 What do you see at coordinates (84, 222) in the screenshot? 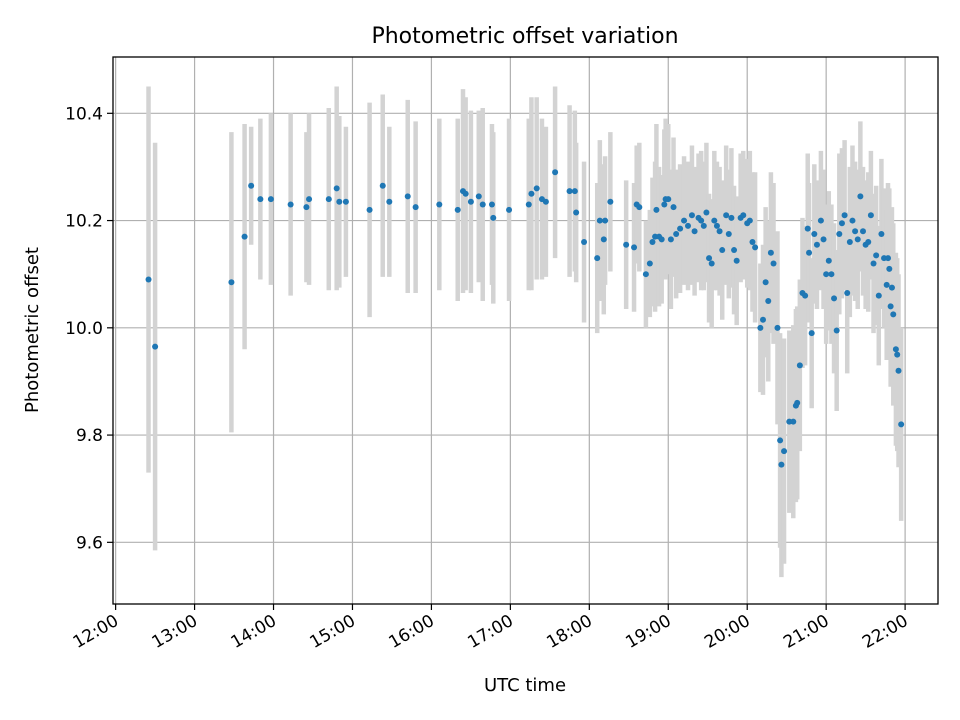
I see `y-tick-label: 10.2` at bounding box center [84, 222].